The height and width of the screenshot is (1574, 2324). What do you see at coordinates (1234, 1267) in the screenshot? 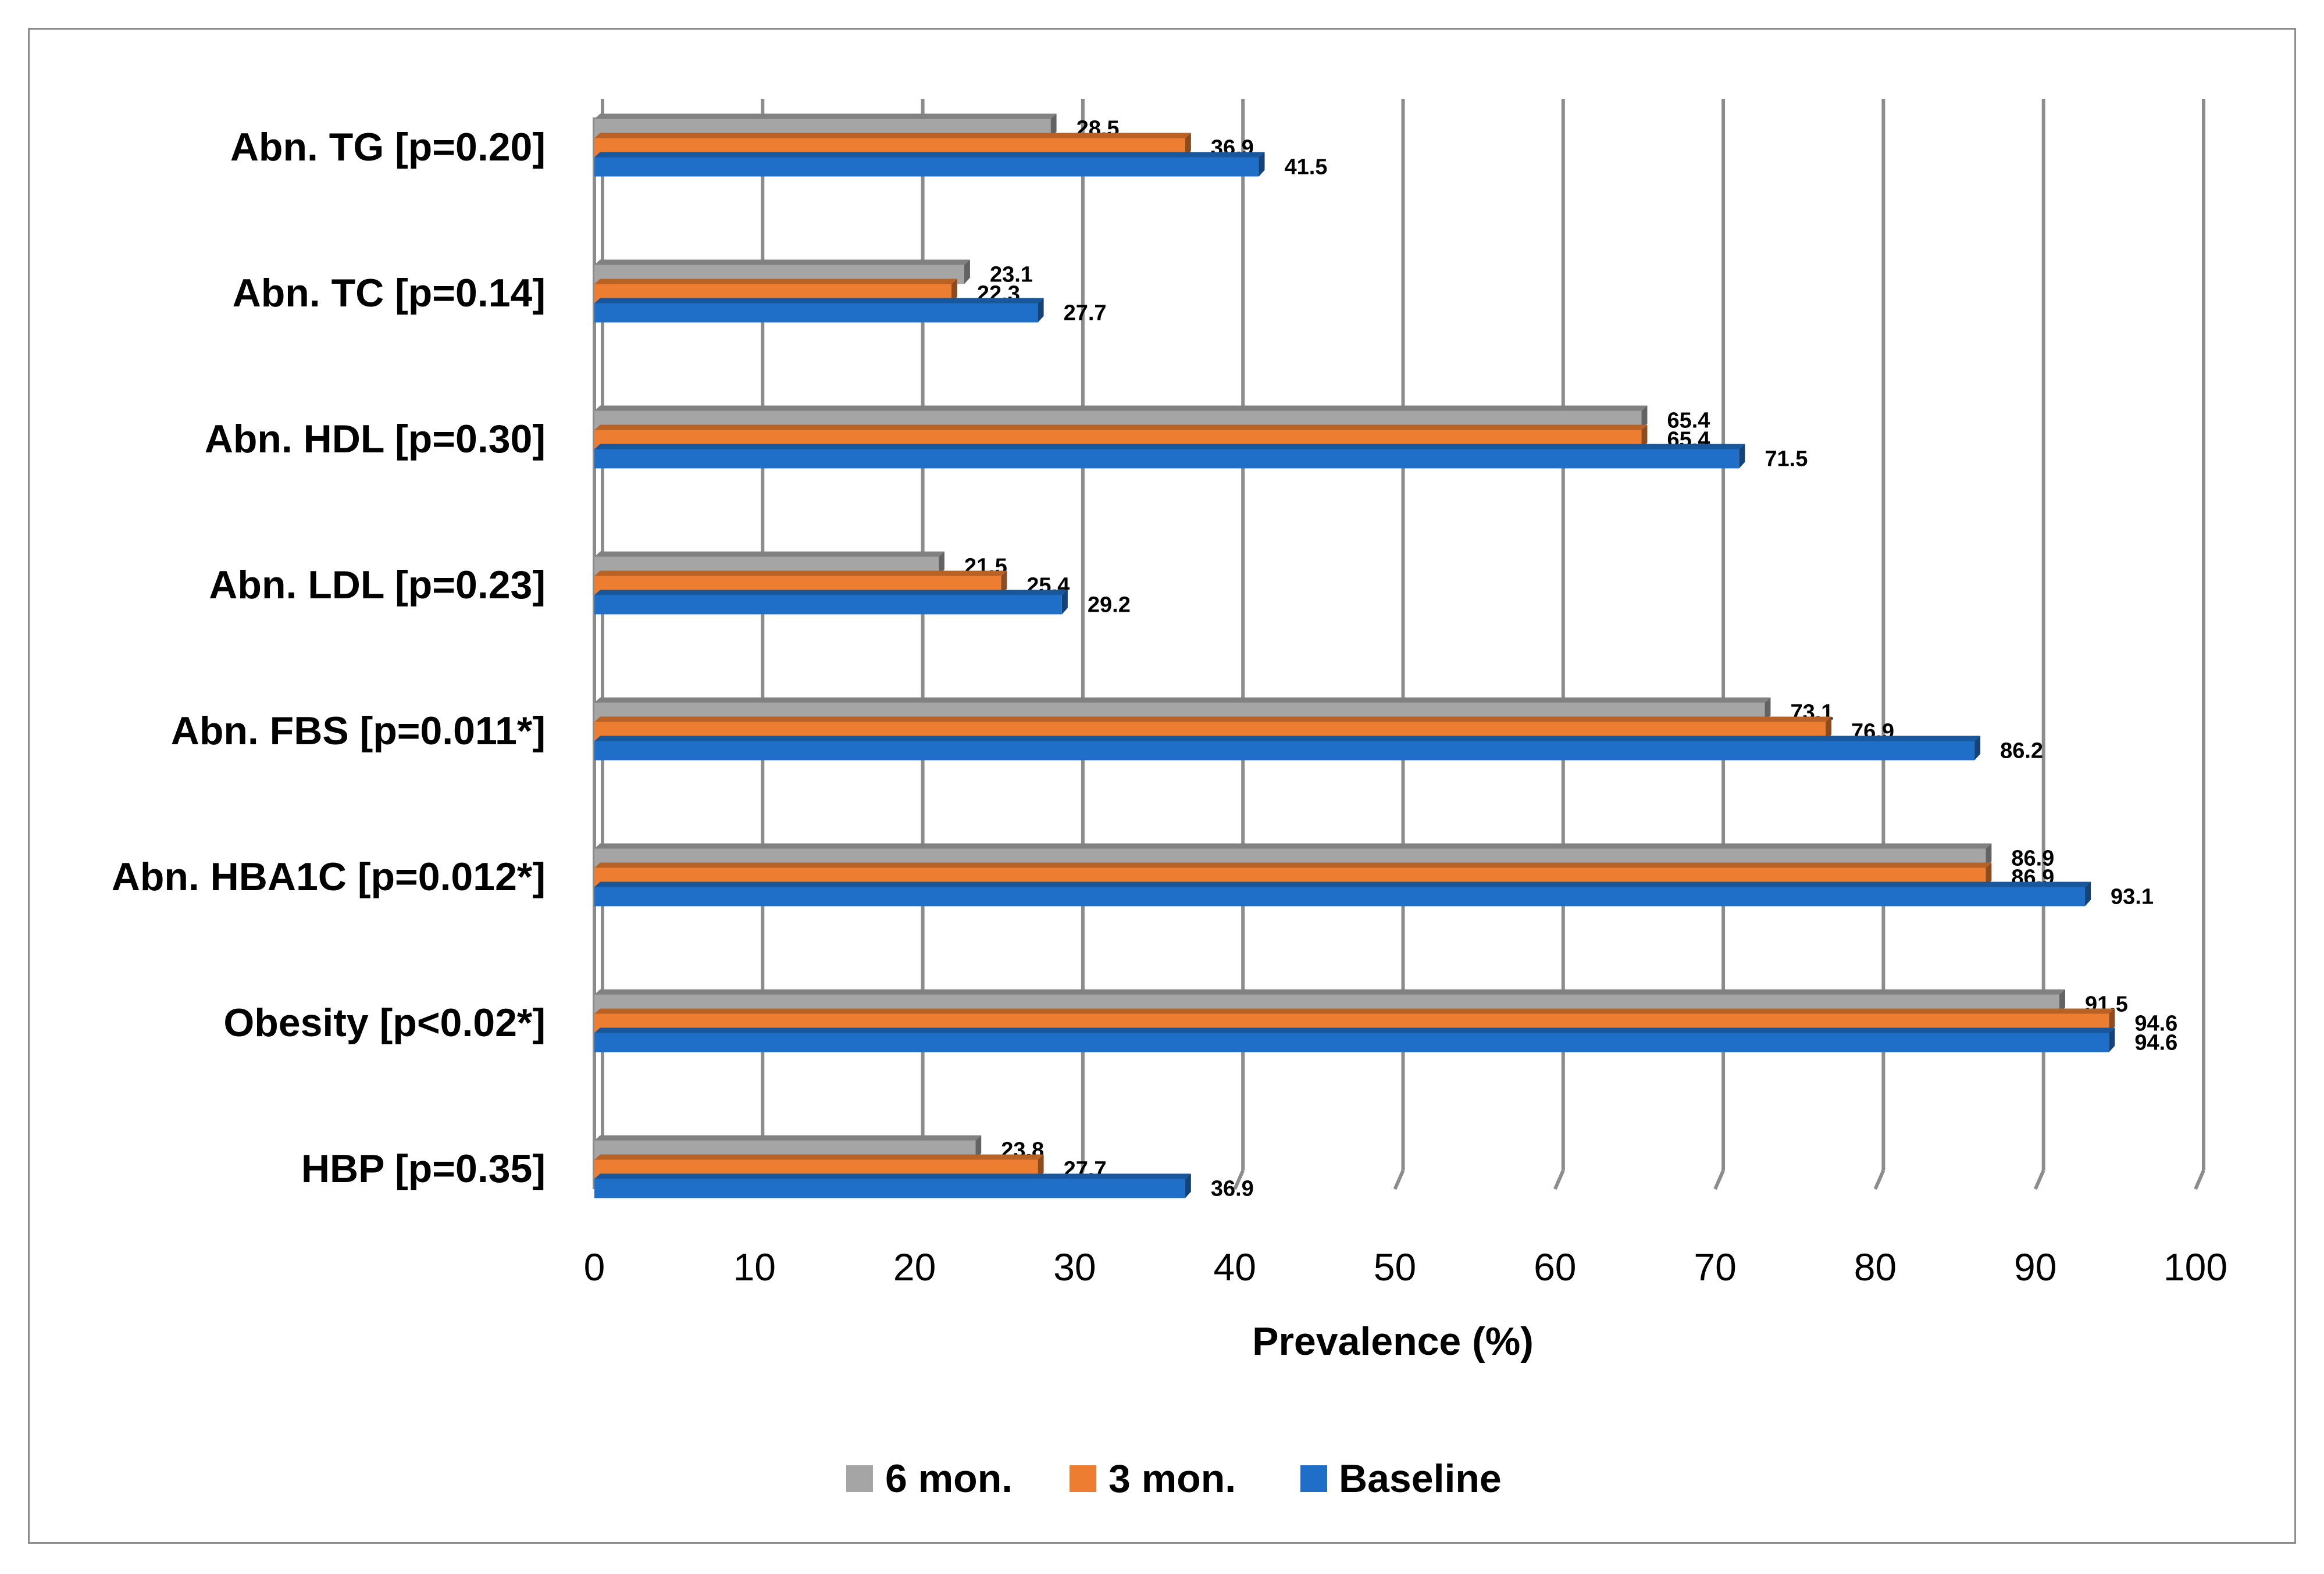
I see `x-tick-label: 40` at bounding box center [1234, 1267].